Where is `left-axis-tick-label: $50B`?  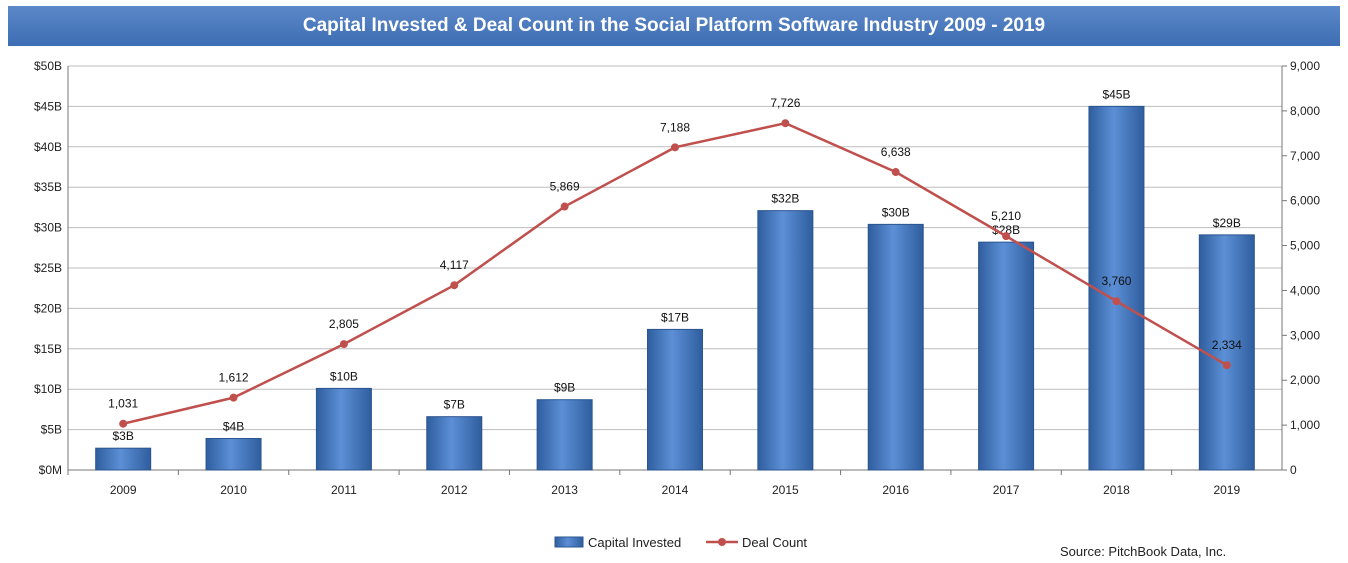
left-axis-tick-label: $50B is located at coordinates (48, 66).